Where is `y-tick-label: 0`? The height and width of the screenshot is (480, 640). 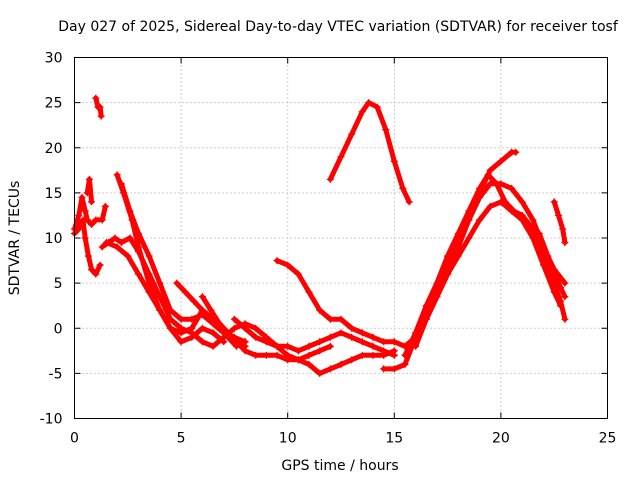 y-tick-label: 0 is located at coordinates (58, 329).